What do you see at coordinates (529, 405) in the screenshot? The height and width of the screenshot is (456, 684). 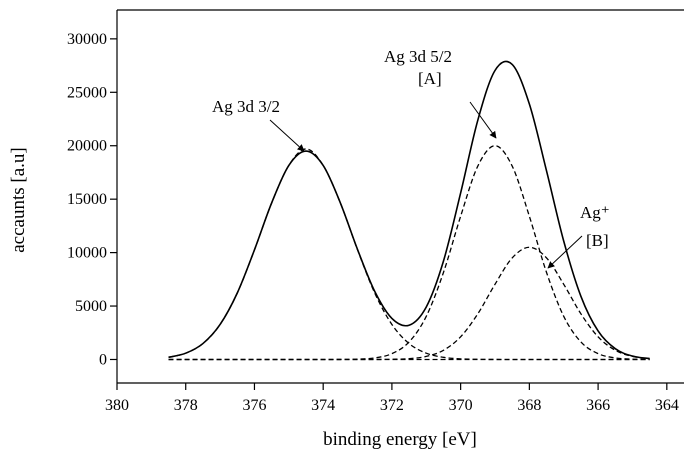 I see `x-tick-label: 368` at bounding box center [529, 405].